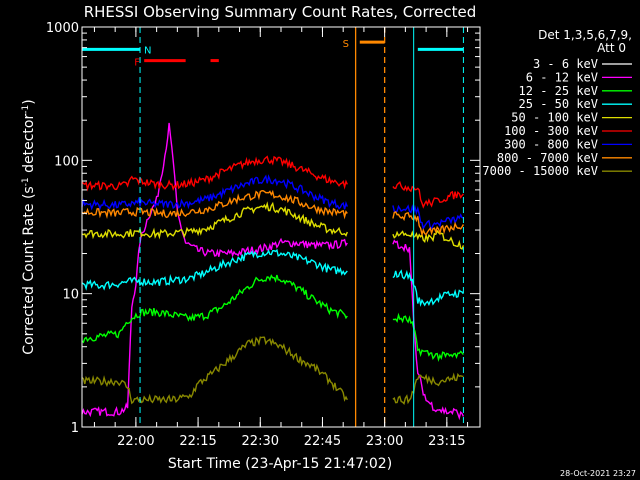  What do you see at coordinates (75, 428) in the screenshot?
I see `y-tick-label-0: 1` at bounding box center [75, 428].